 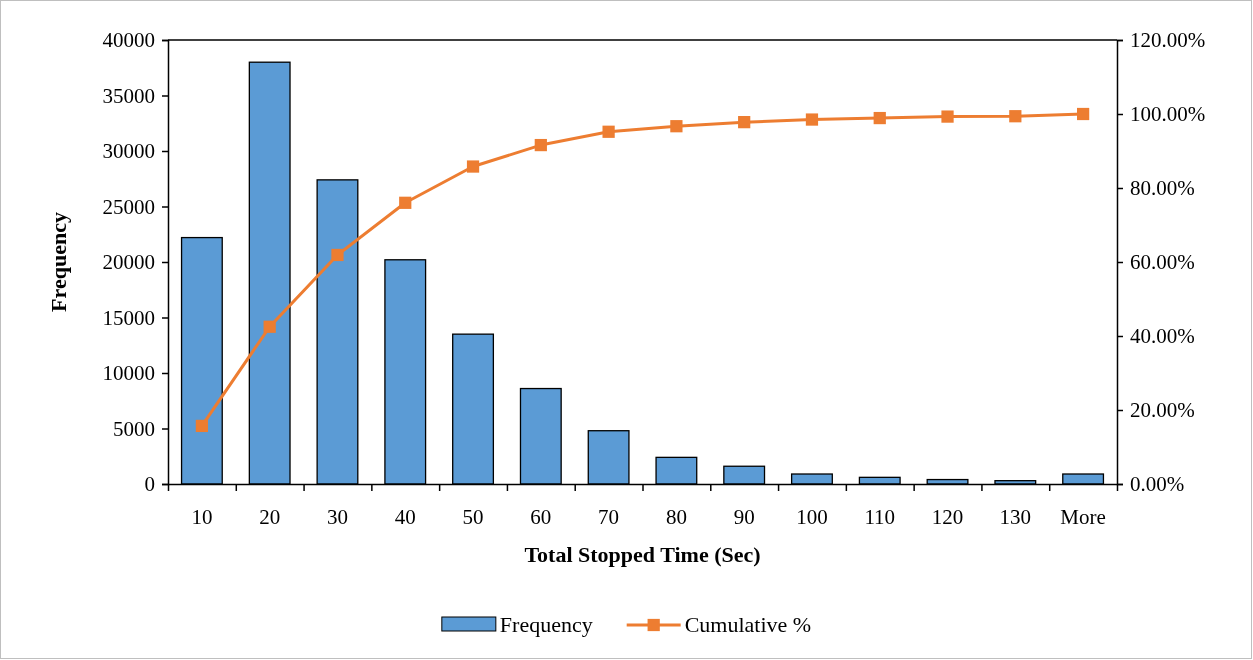 I want to click on x-tick-label: 40, so click(x=405, y=517).